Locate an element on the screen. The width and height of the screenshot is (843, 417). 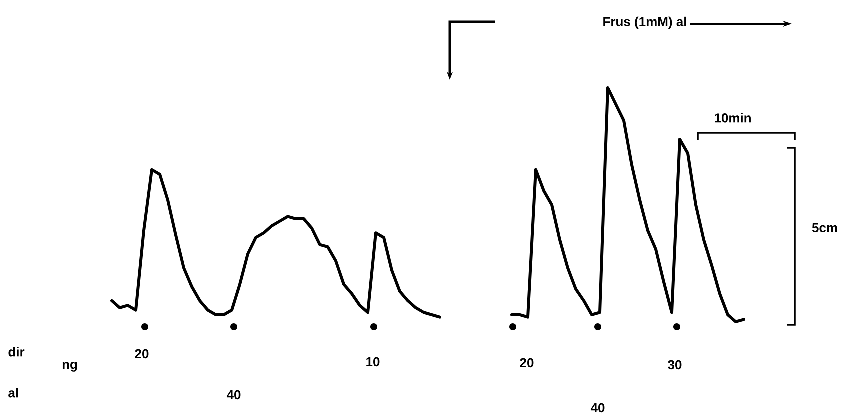
text: dir is located at coordinates (16, 352).